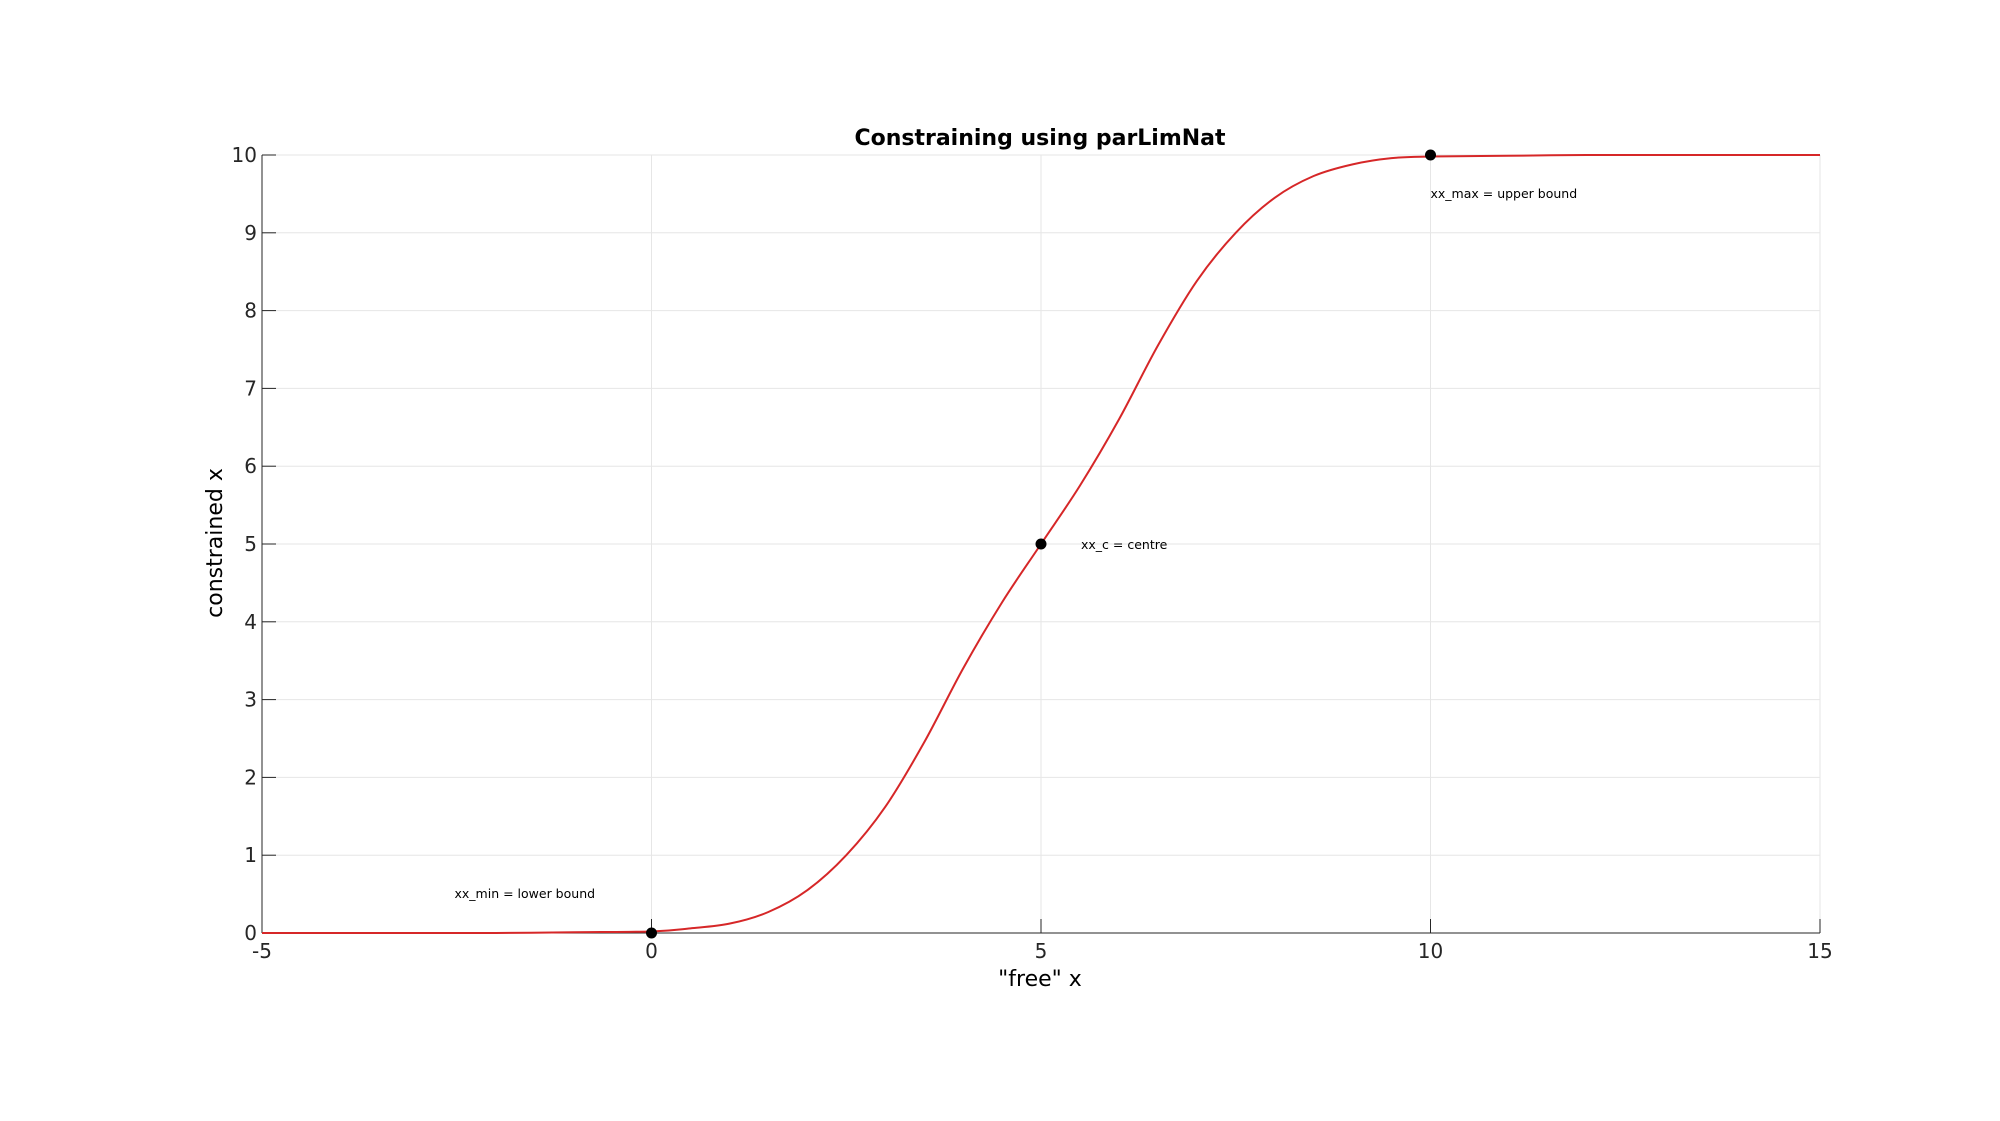  Describe the element at coordinates (250, 777) in the screenshot. I see `y-tick-label: 2` at that location.